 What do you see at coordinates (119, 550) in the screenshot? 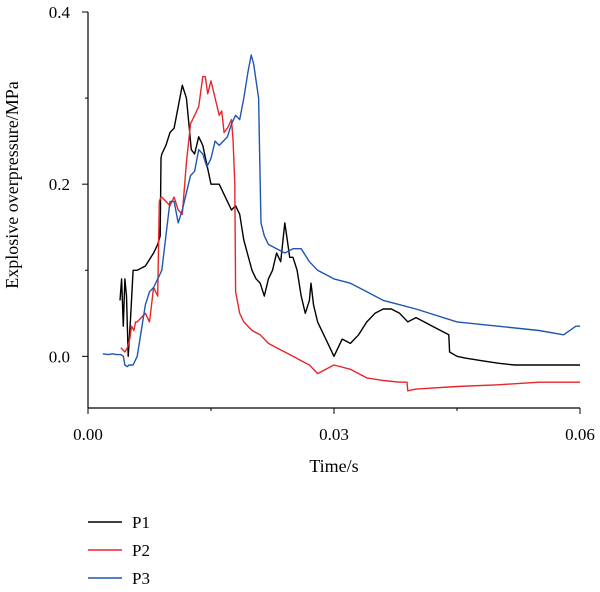
I see `legend: P1 P2 P3` at bounding box center [119, 550].